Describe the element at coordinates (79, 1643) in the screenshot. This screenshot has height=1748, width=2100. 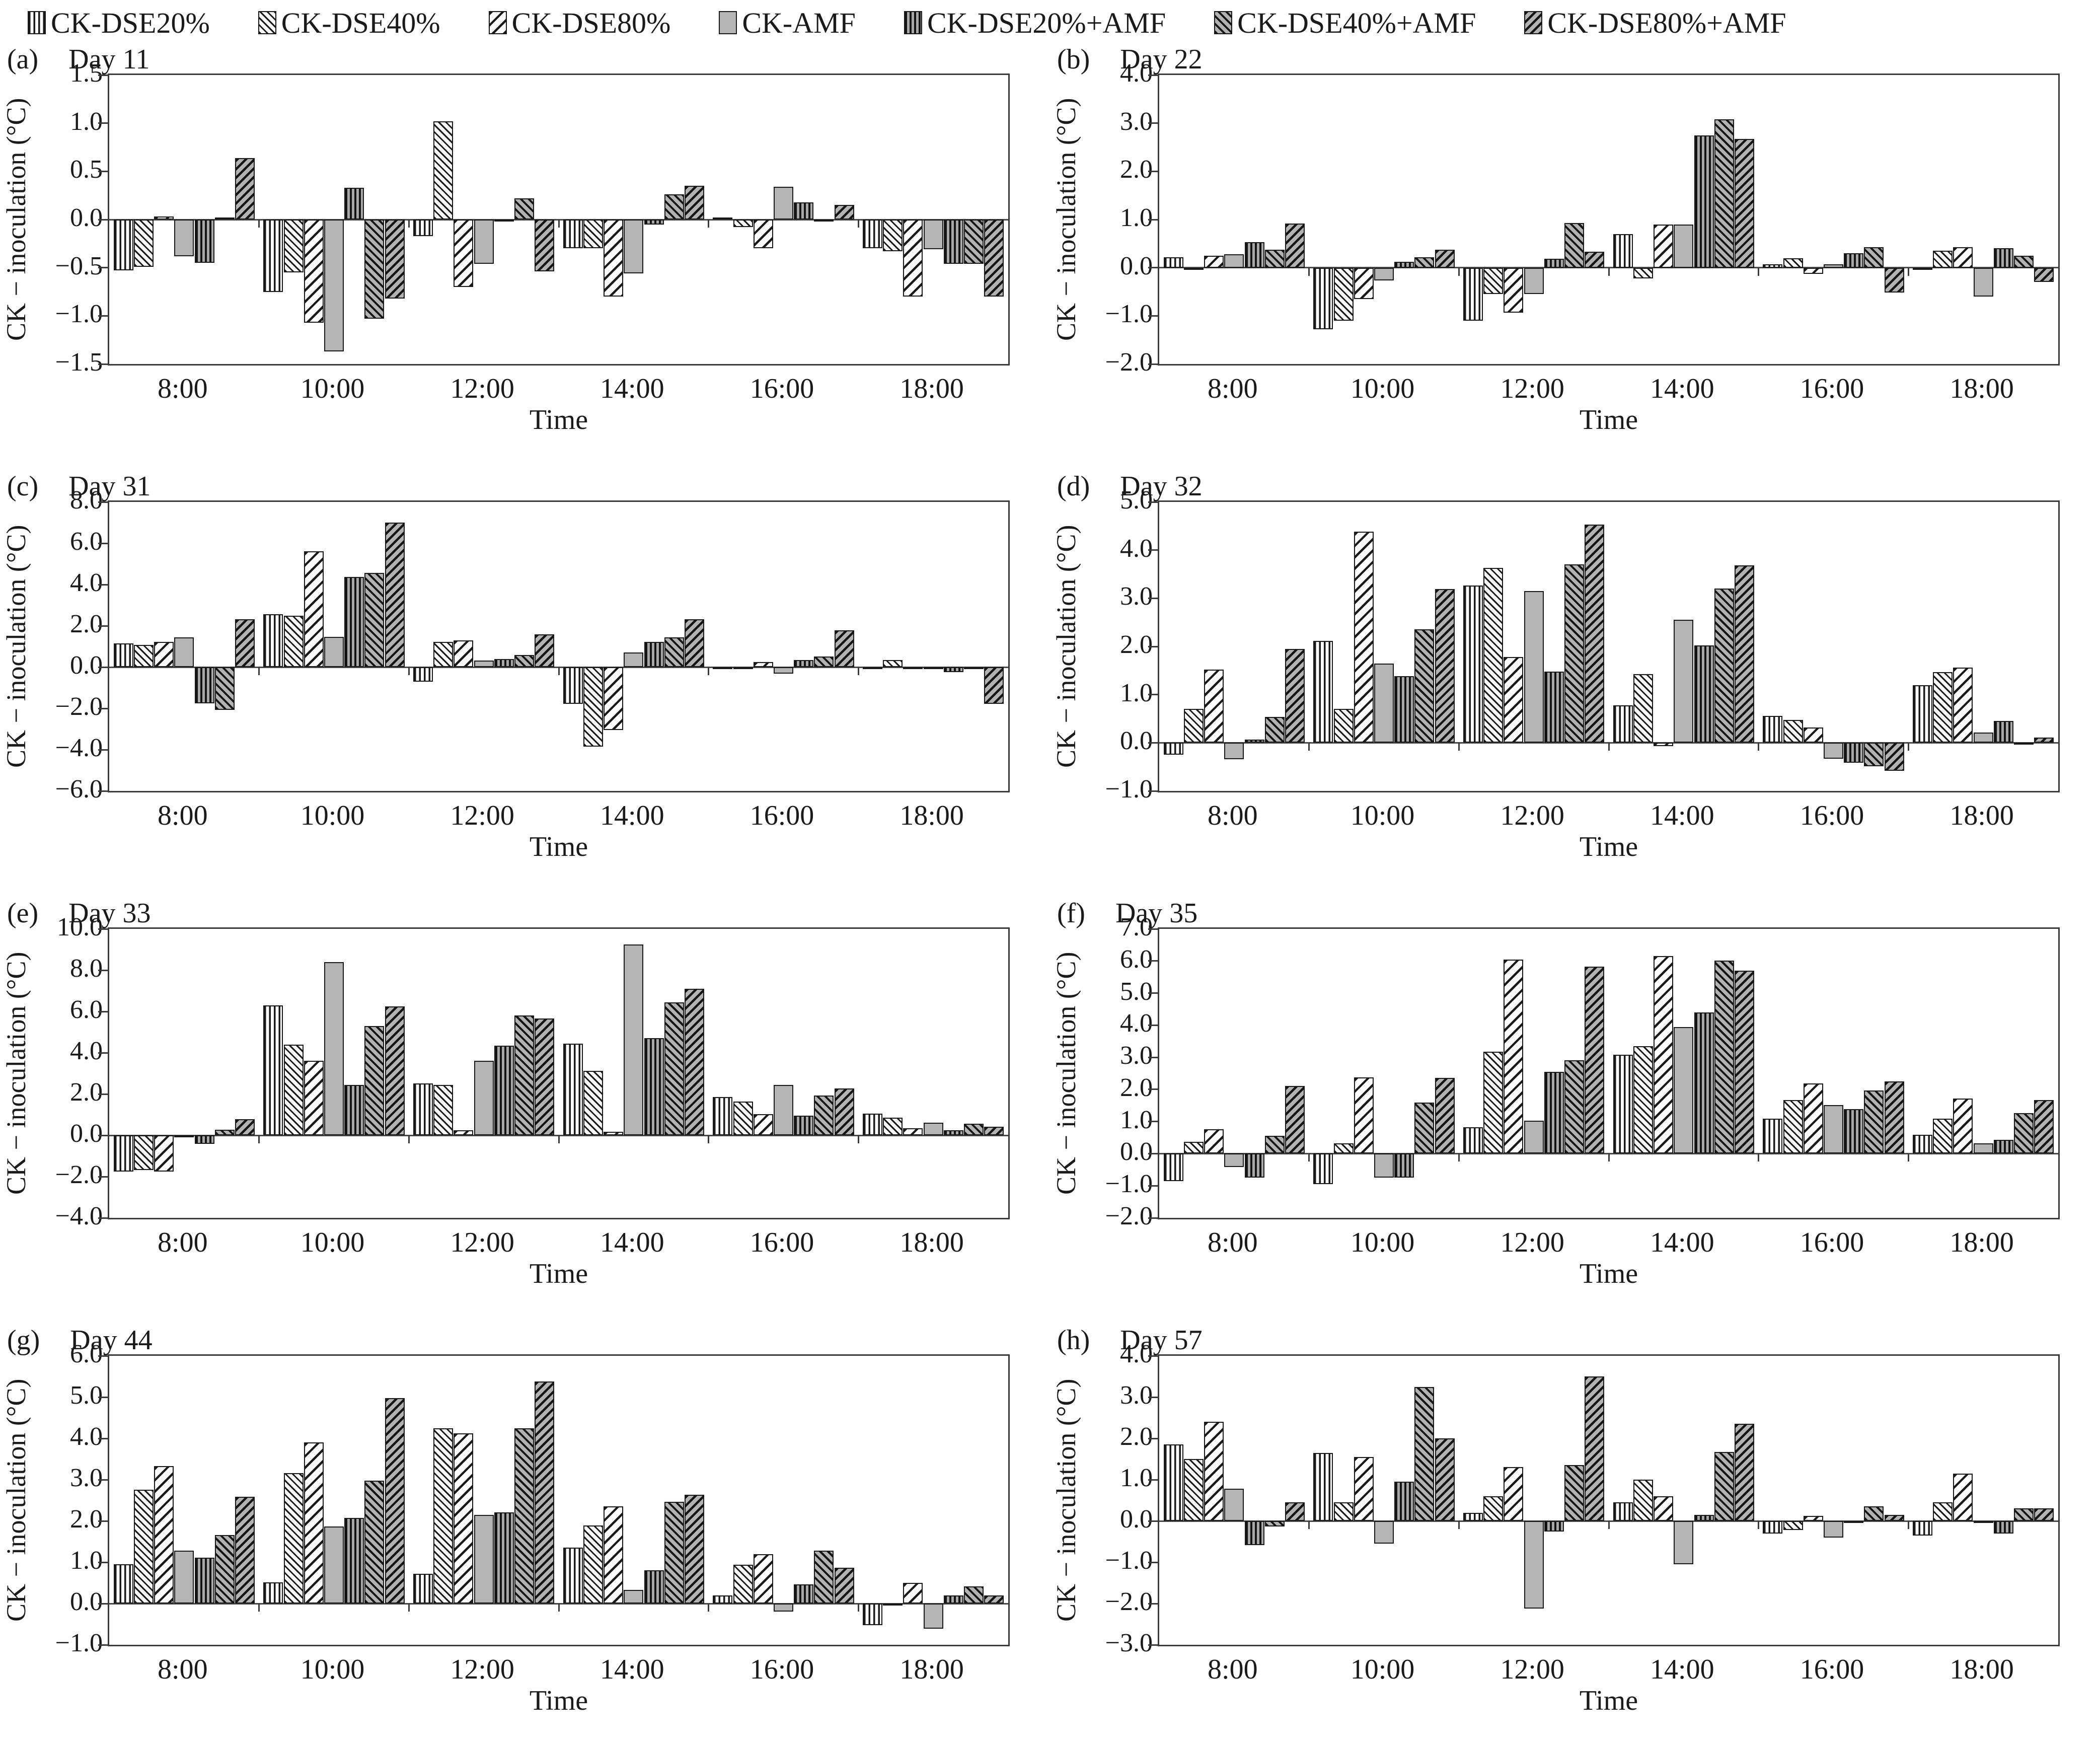
I see `y-tick-label: −1.0` at that location.